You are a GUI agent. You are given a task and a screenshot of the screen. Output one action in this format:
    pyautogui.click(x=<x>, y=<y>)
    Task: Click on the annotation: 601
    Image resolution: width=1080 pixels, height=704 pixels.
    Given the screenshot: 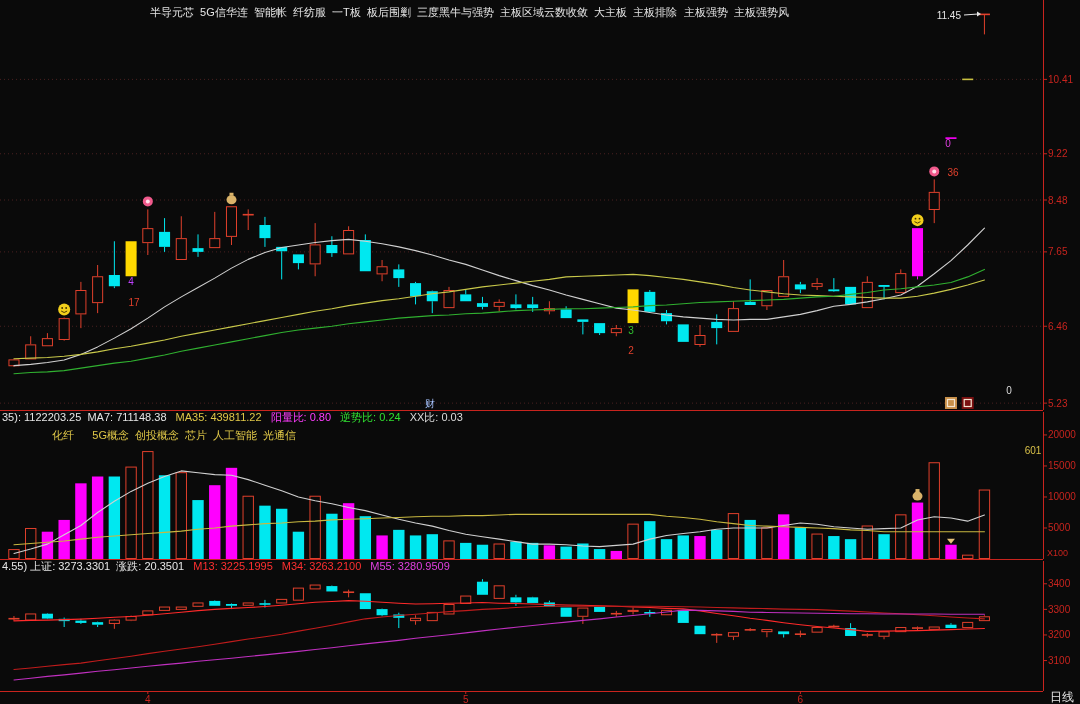 What is the action you would take?
    pyautogui.click(x=1033, y=450)
    